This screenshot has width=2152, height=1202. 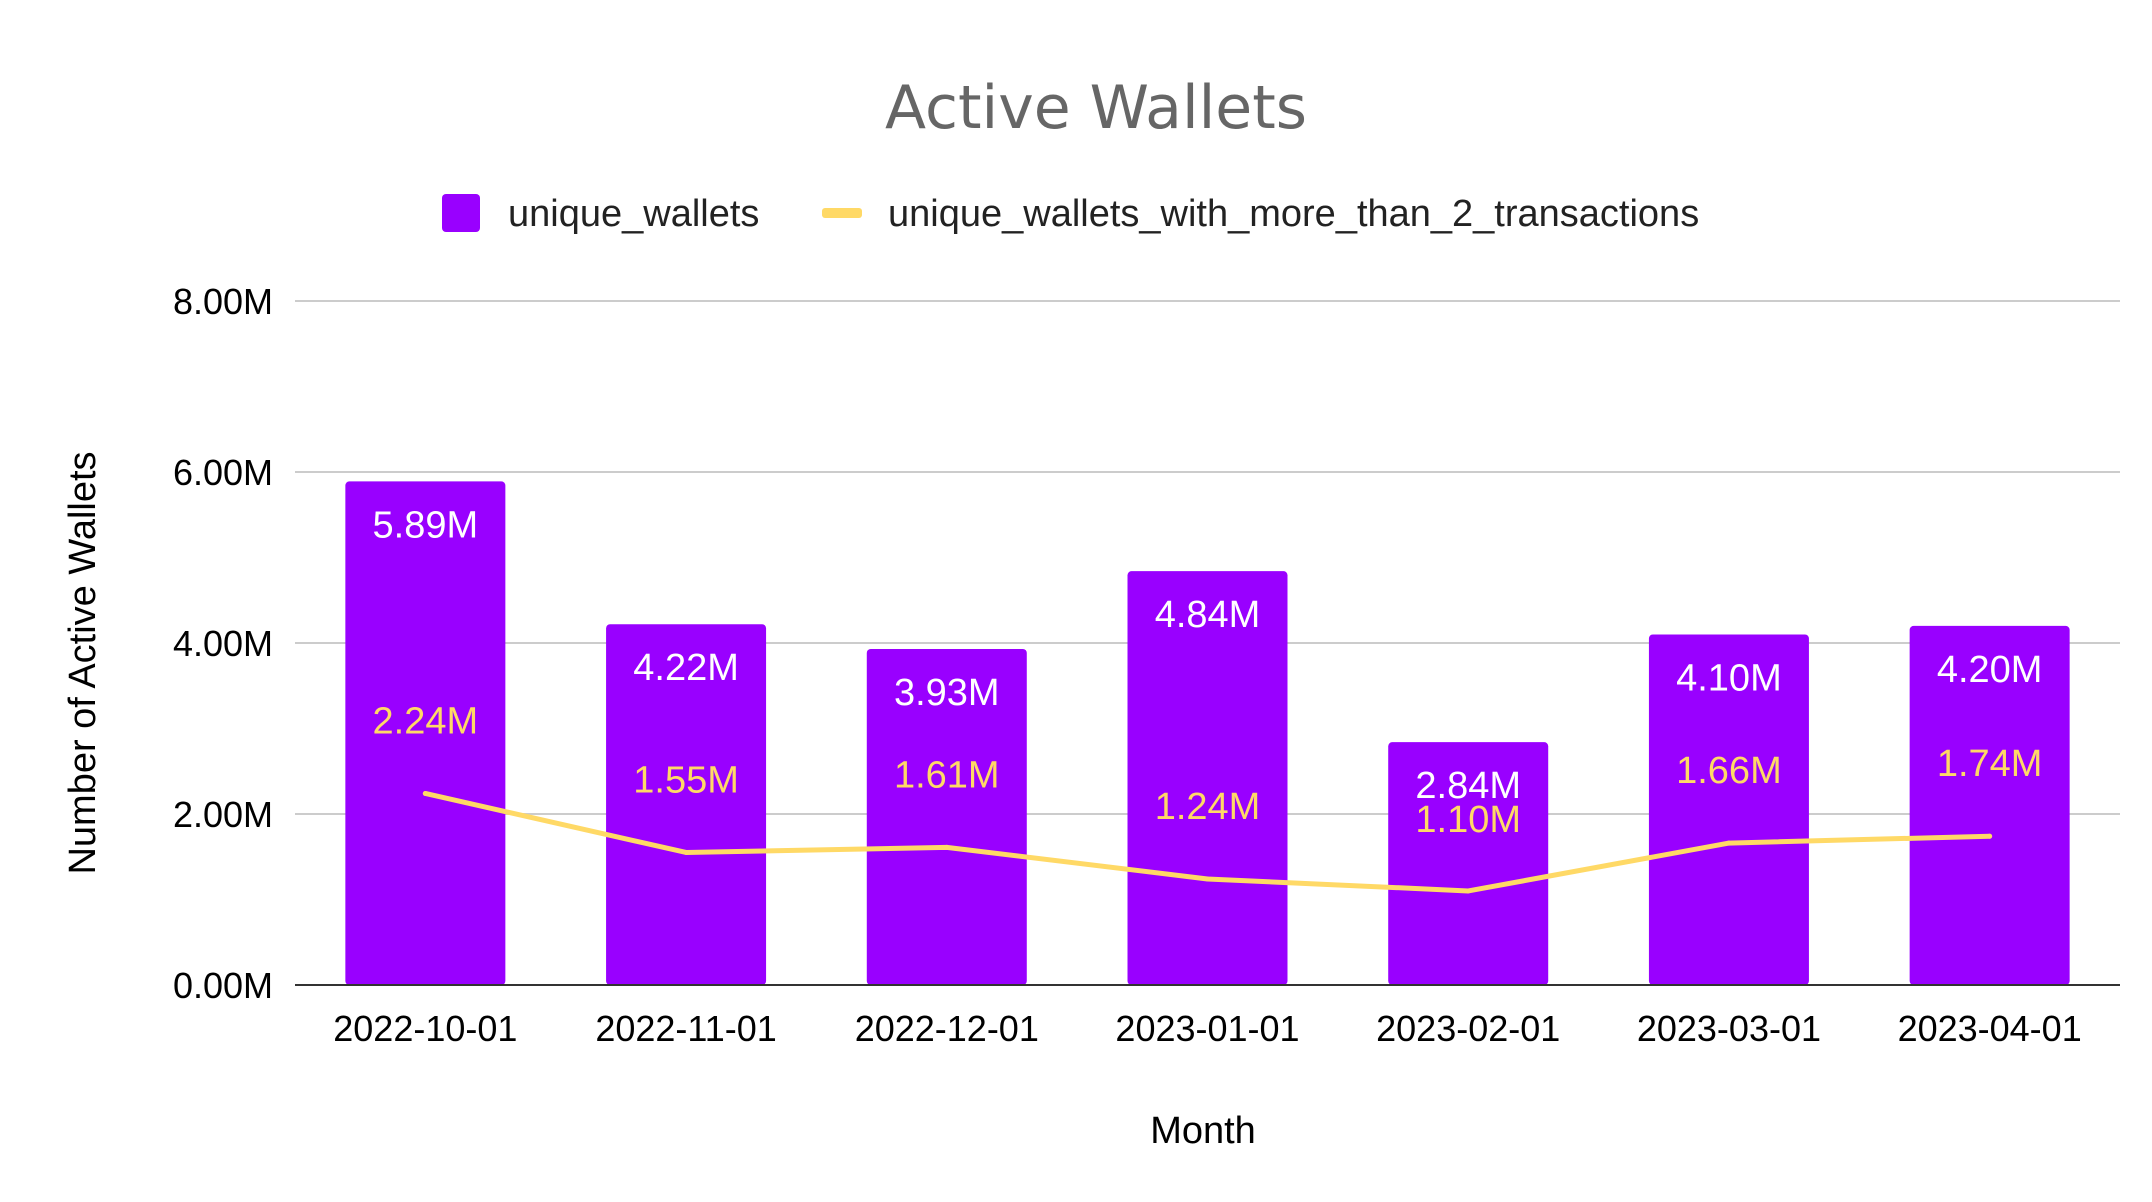 What do you see at coordinates (947, 775) in the screenshot?
I see `line-value-label: 1.61M` at bounding box center [947, 775].